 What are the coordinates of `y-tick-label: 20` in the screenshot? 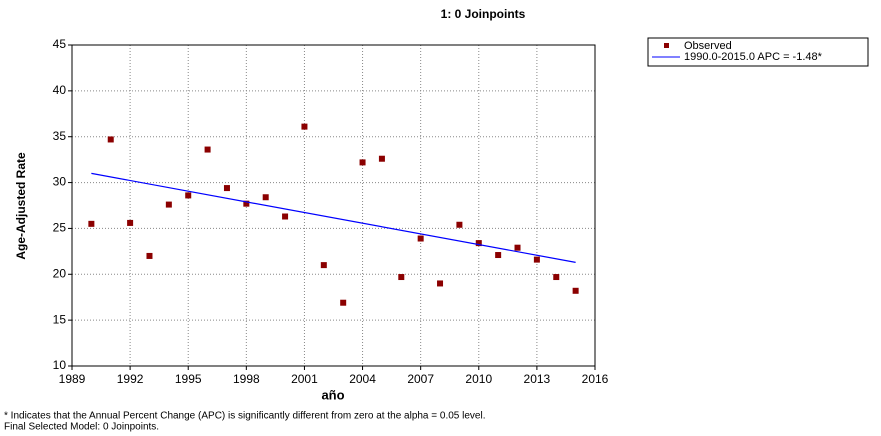 It's located at (60, 273).